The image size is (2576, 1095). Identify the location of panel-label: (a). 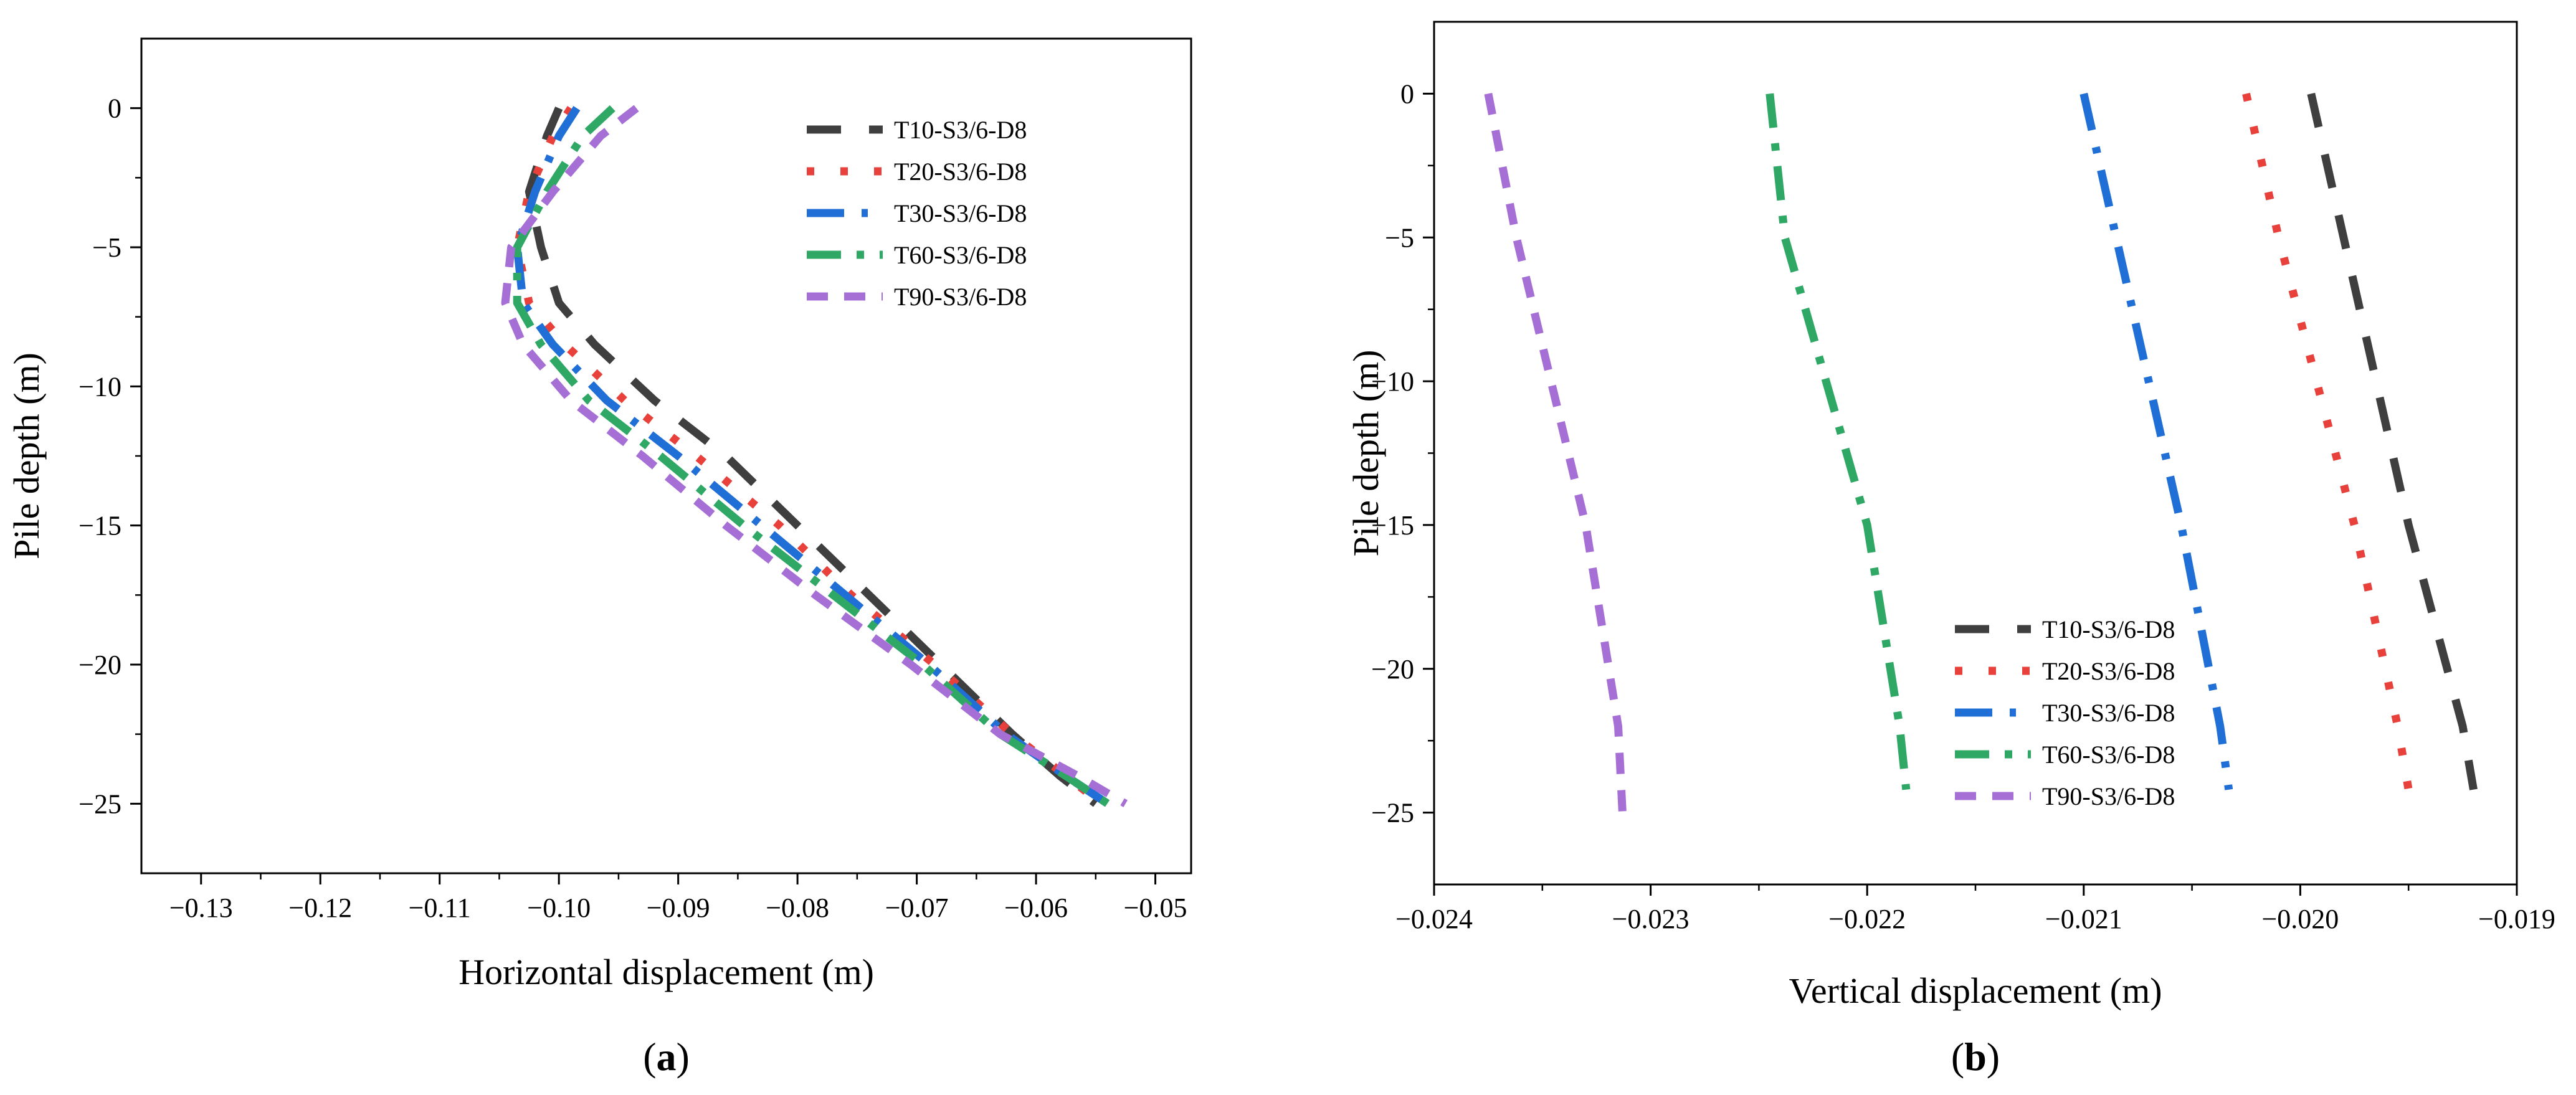
(666, 1057).